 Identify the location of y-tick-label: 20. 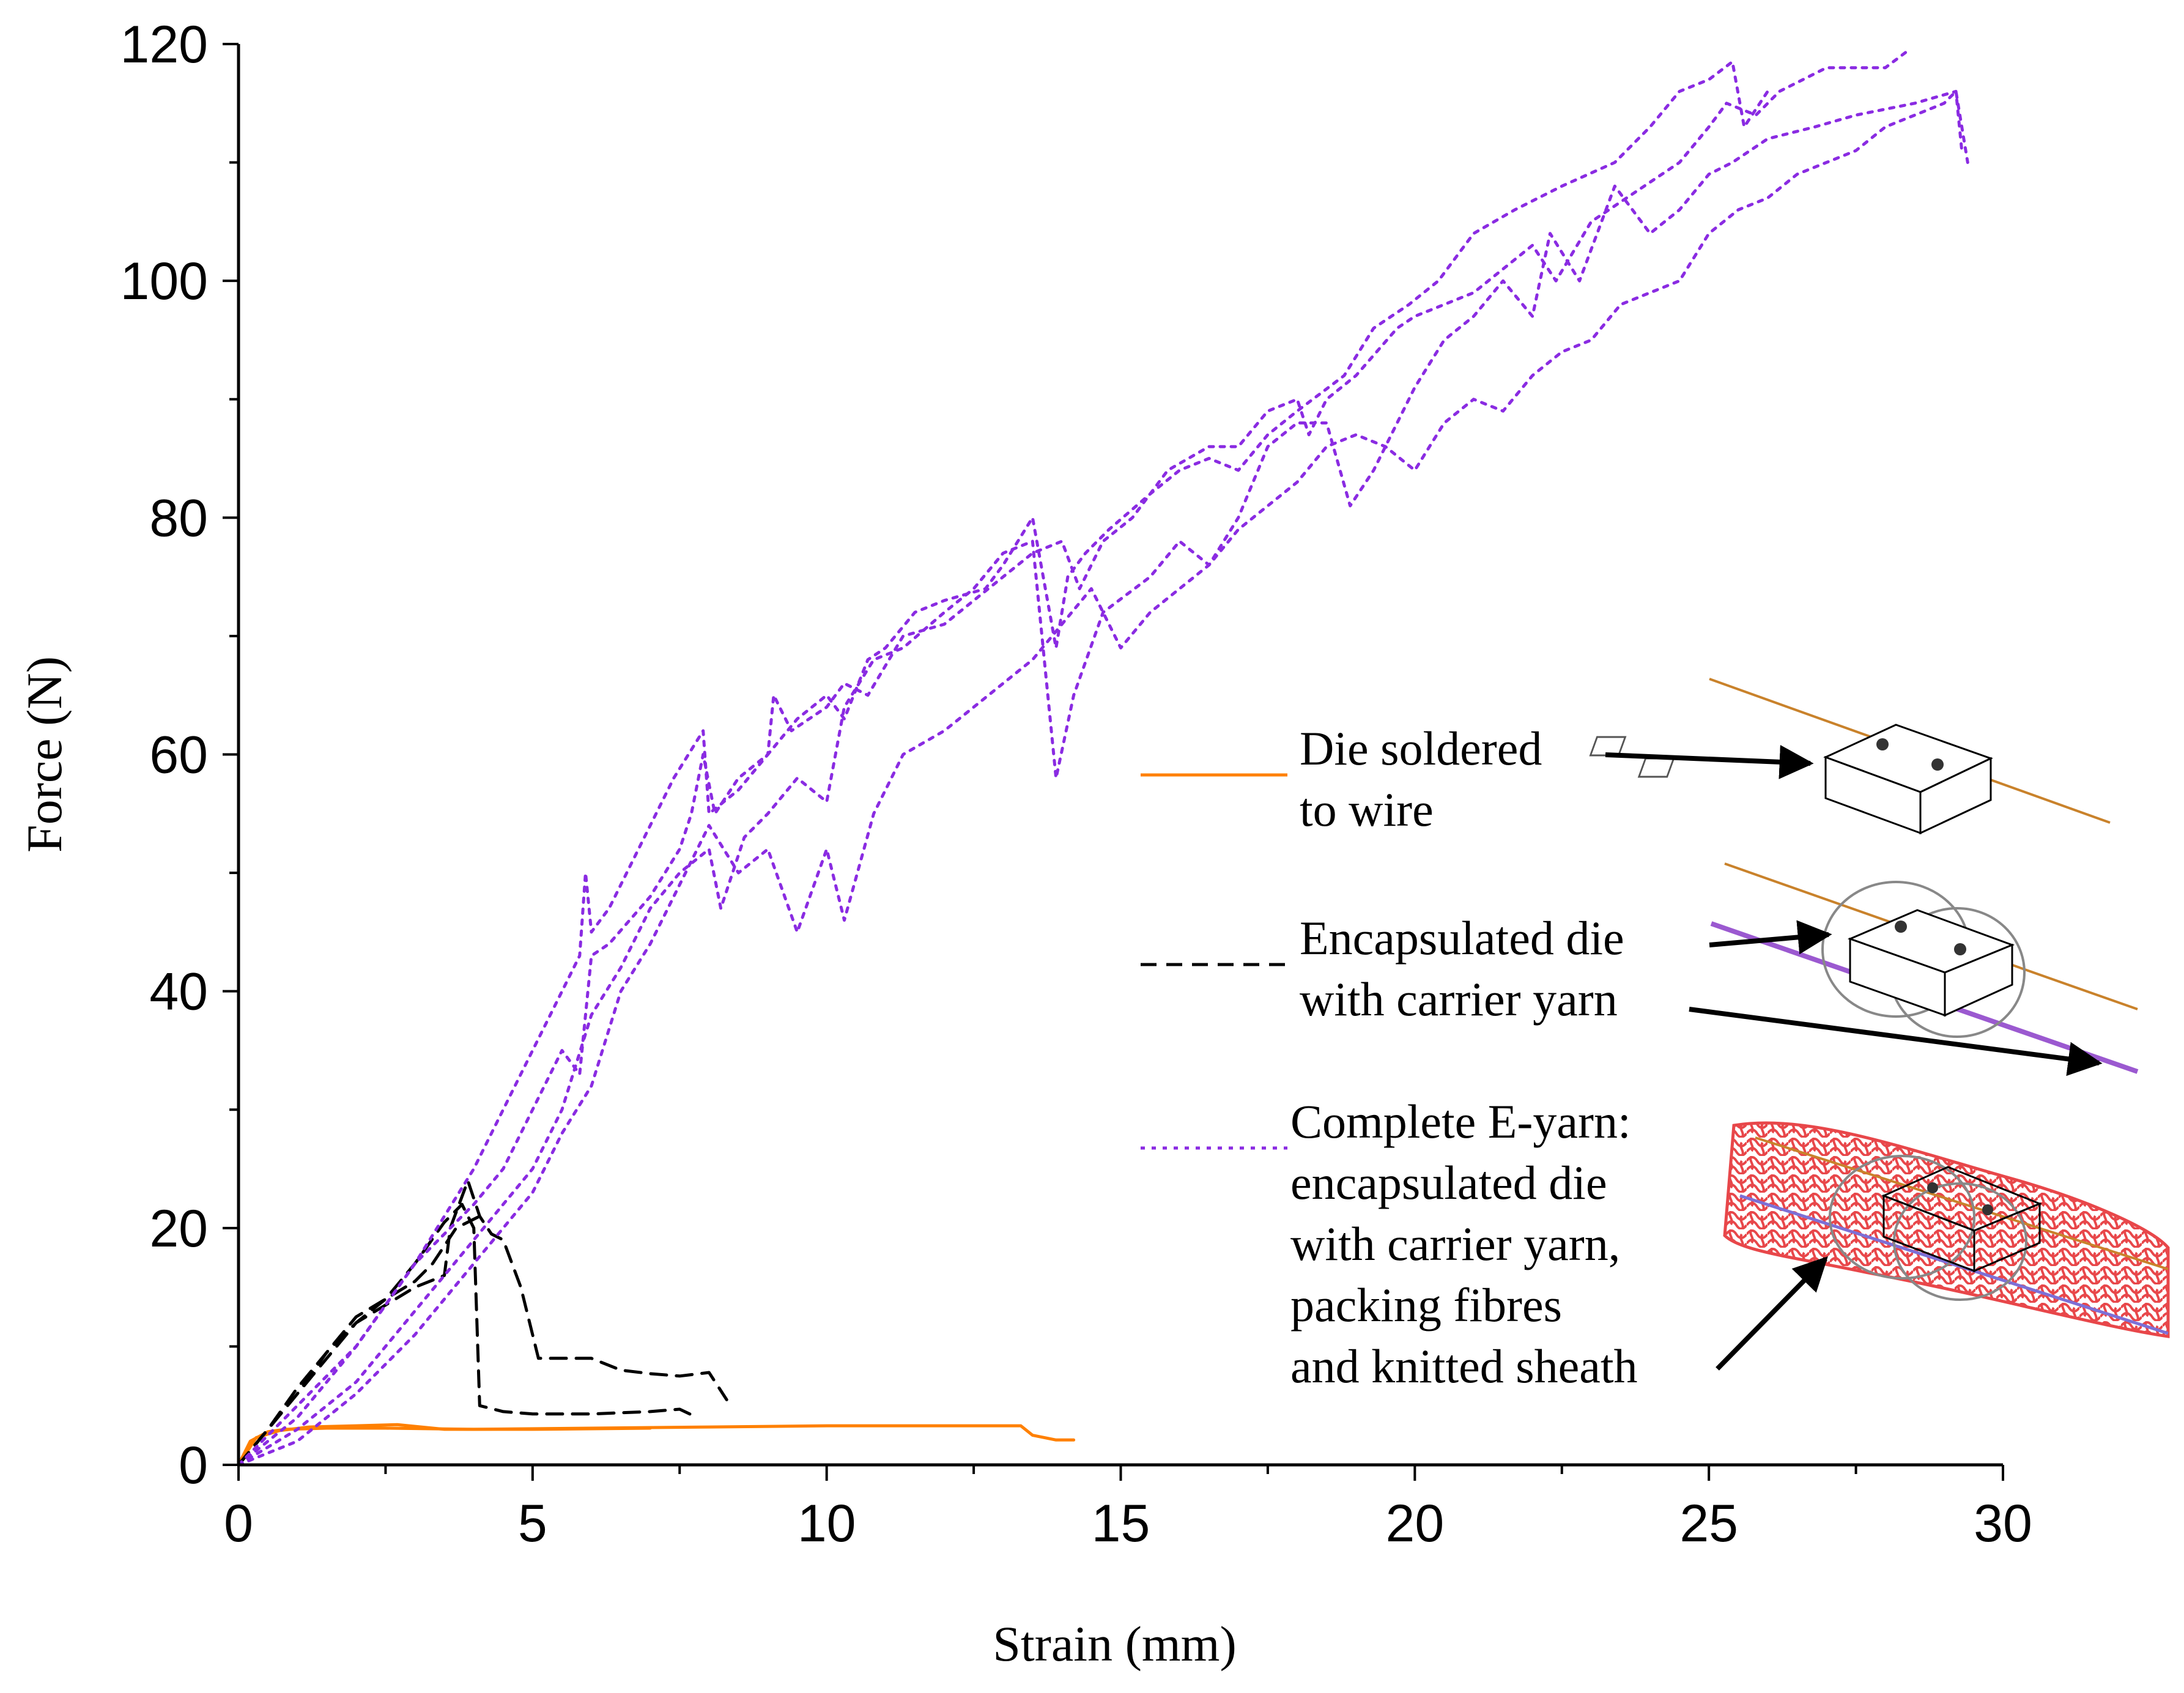
(178, 1228).